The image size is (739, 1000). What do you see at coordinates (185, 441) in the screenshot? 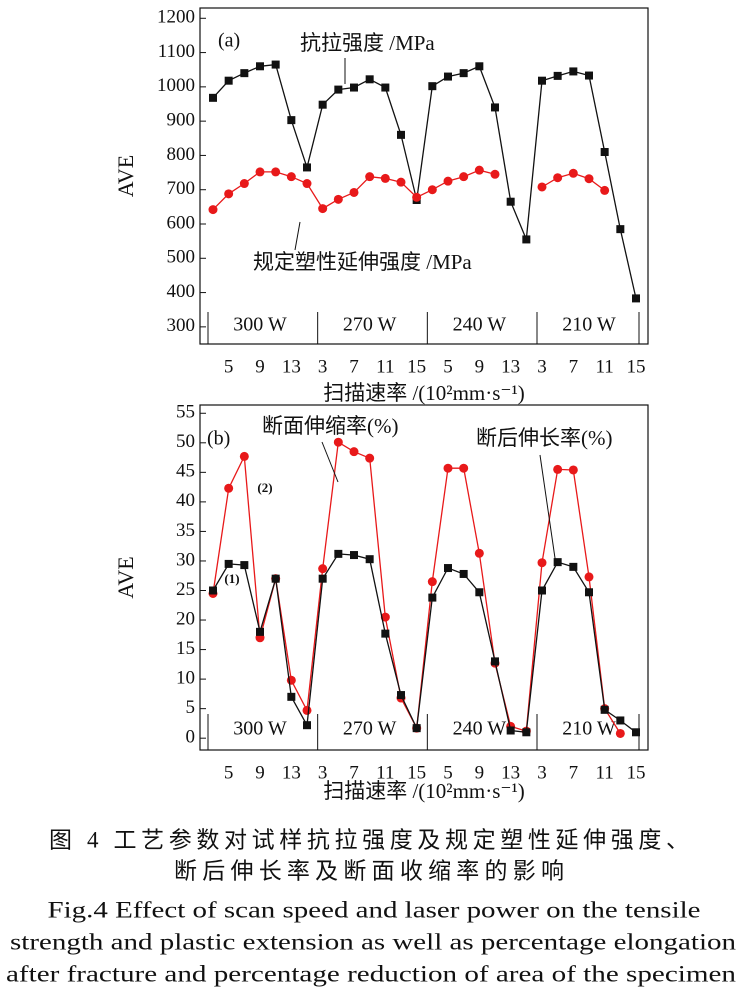
I see `y-tick-label: 50` at bounding box center [185, 441].